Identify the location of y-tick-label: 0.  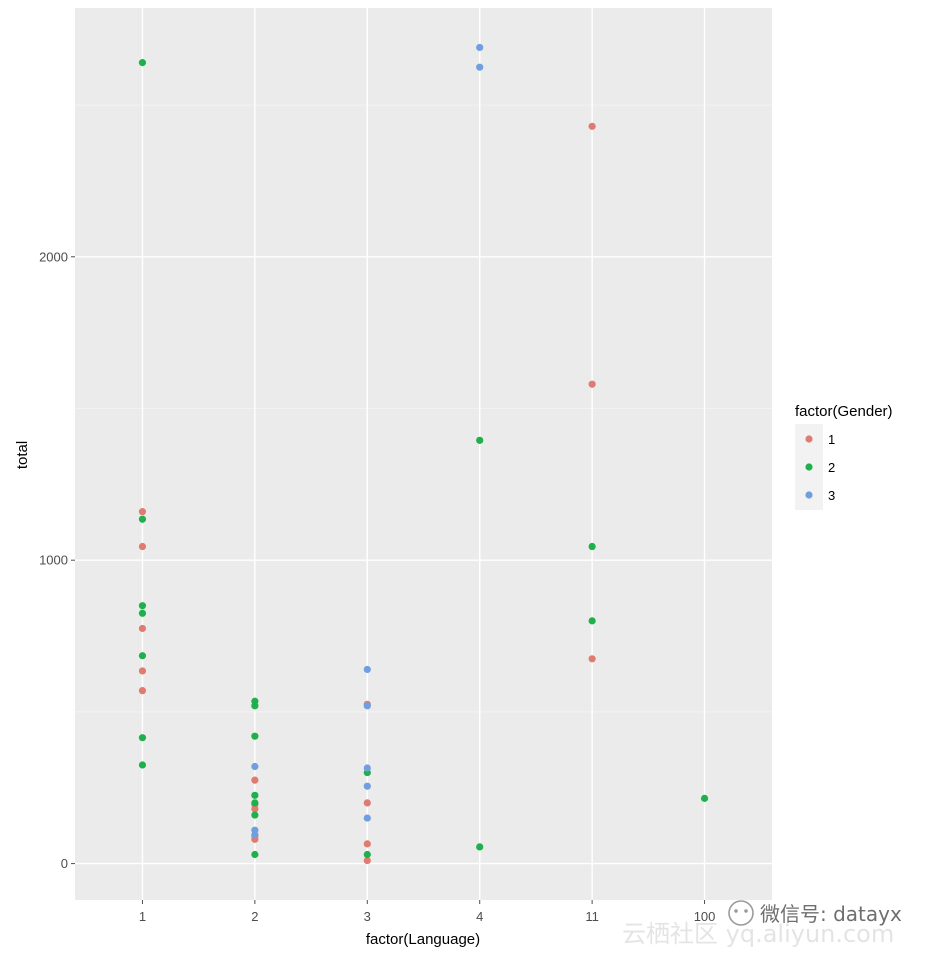
(64, 863).